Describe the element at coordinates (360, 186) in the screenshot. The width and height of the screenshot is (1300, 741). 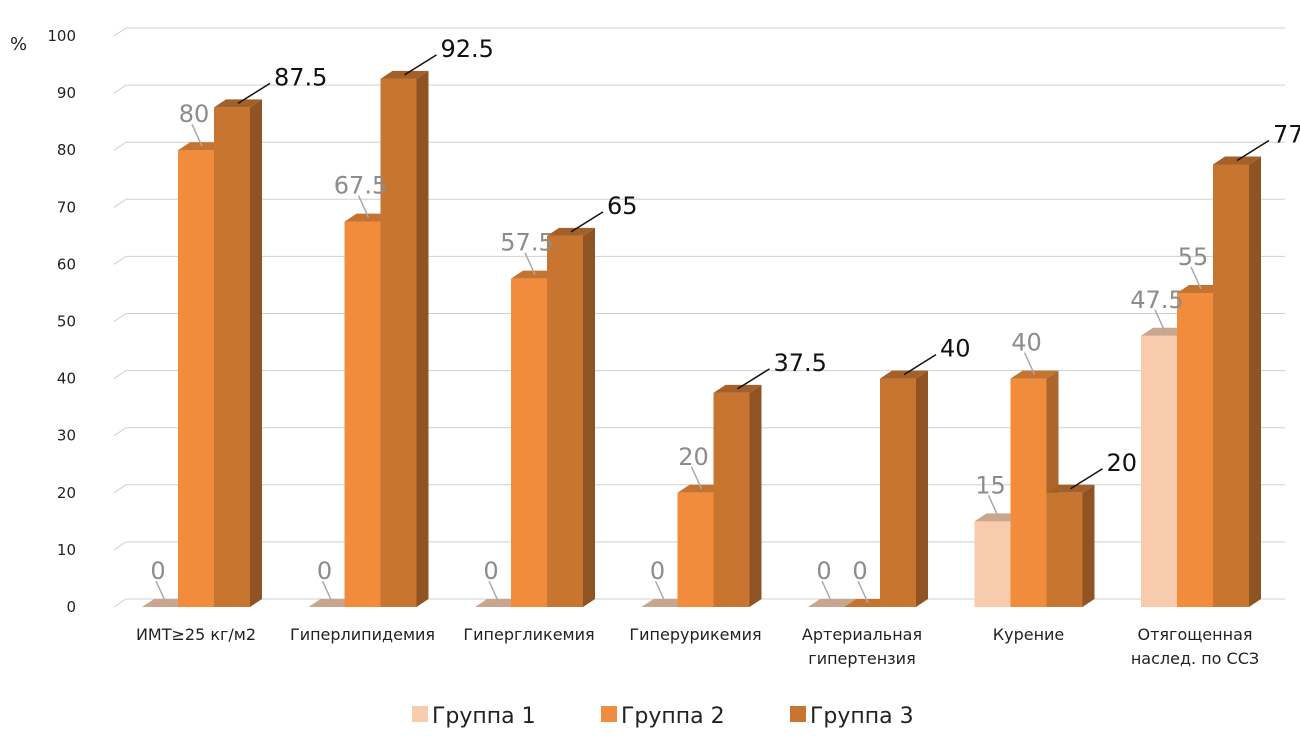
I see `data-label: 67.5` at that location.